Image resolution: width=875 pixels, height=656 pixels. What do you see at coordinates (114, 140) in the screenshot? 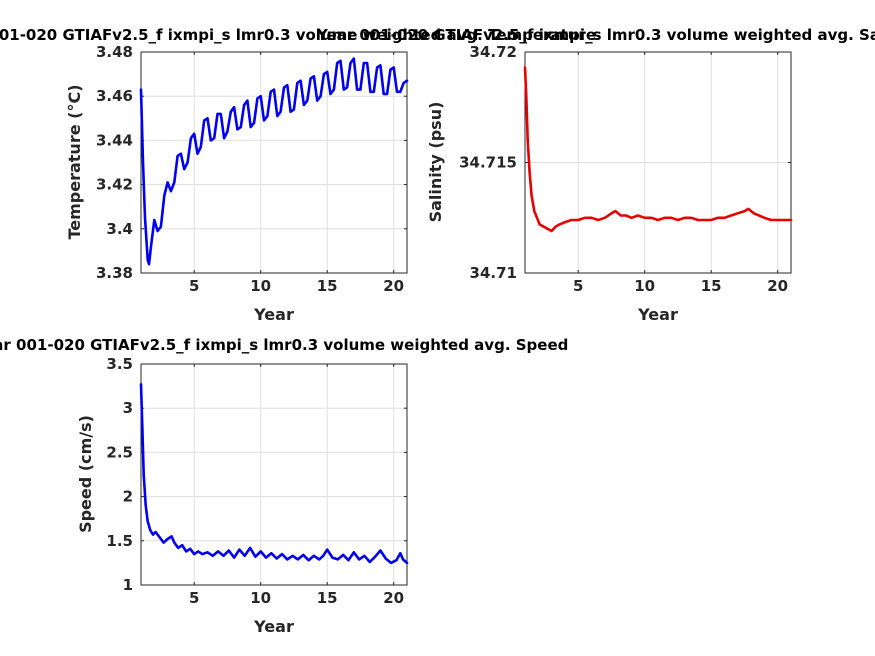
I see `temperature-y-tick-label: 3.44` at bounding box center [114, 140].